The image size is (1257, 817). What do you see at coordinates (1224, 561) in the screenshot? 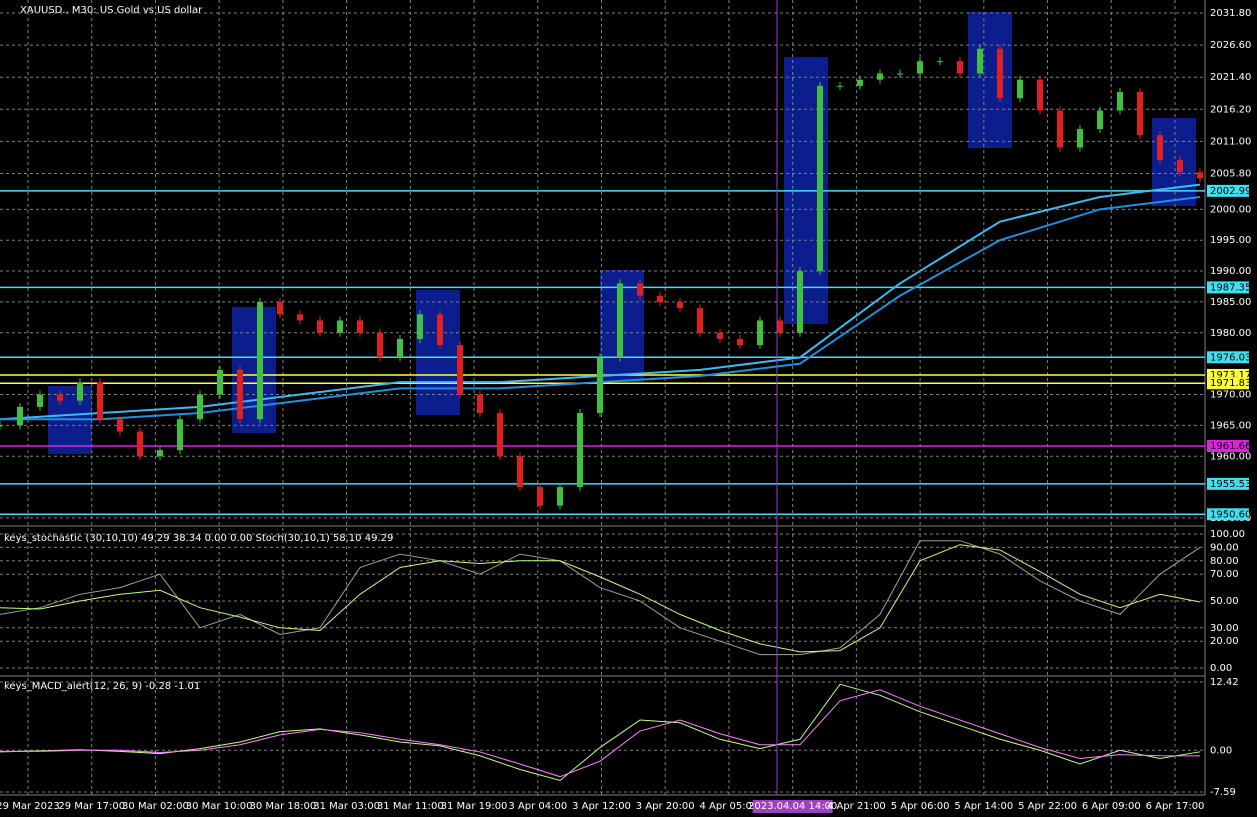
I see `pane-tick-label: 80.00` at bounding box center [1224, 561].